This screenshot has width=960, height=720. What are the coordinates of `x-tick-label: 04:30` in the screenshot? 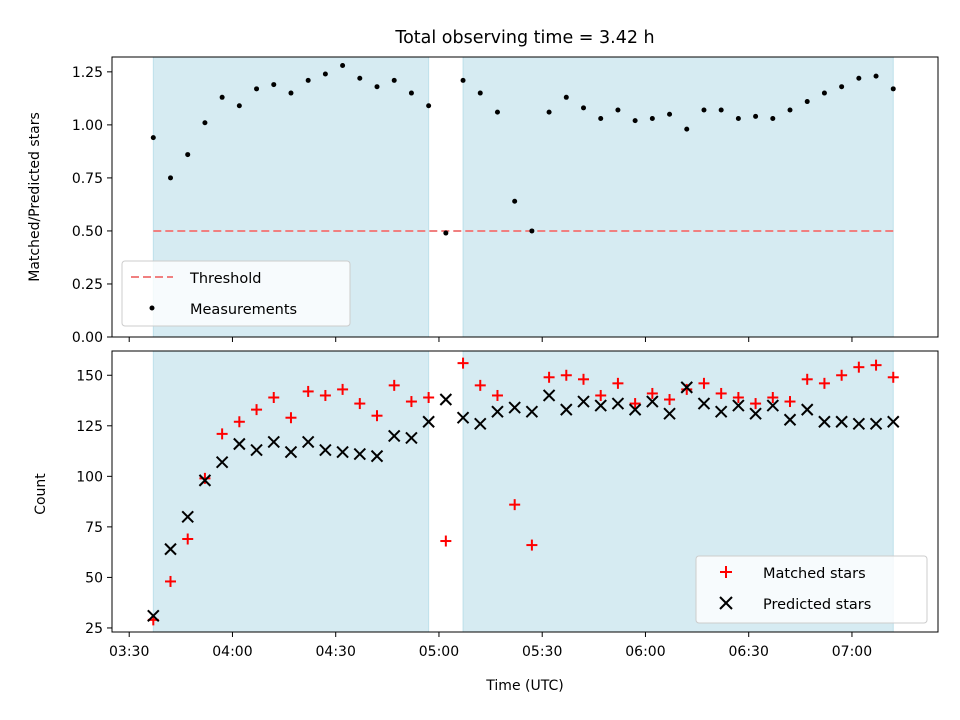 It's located at (336, 652).